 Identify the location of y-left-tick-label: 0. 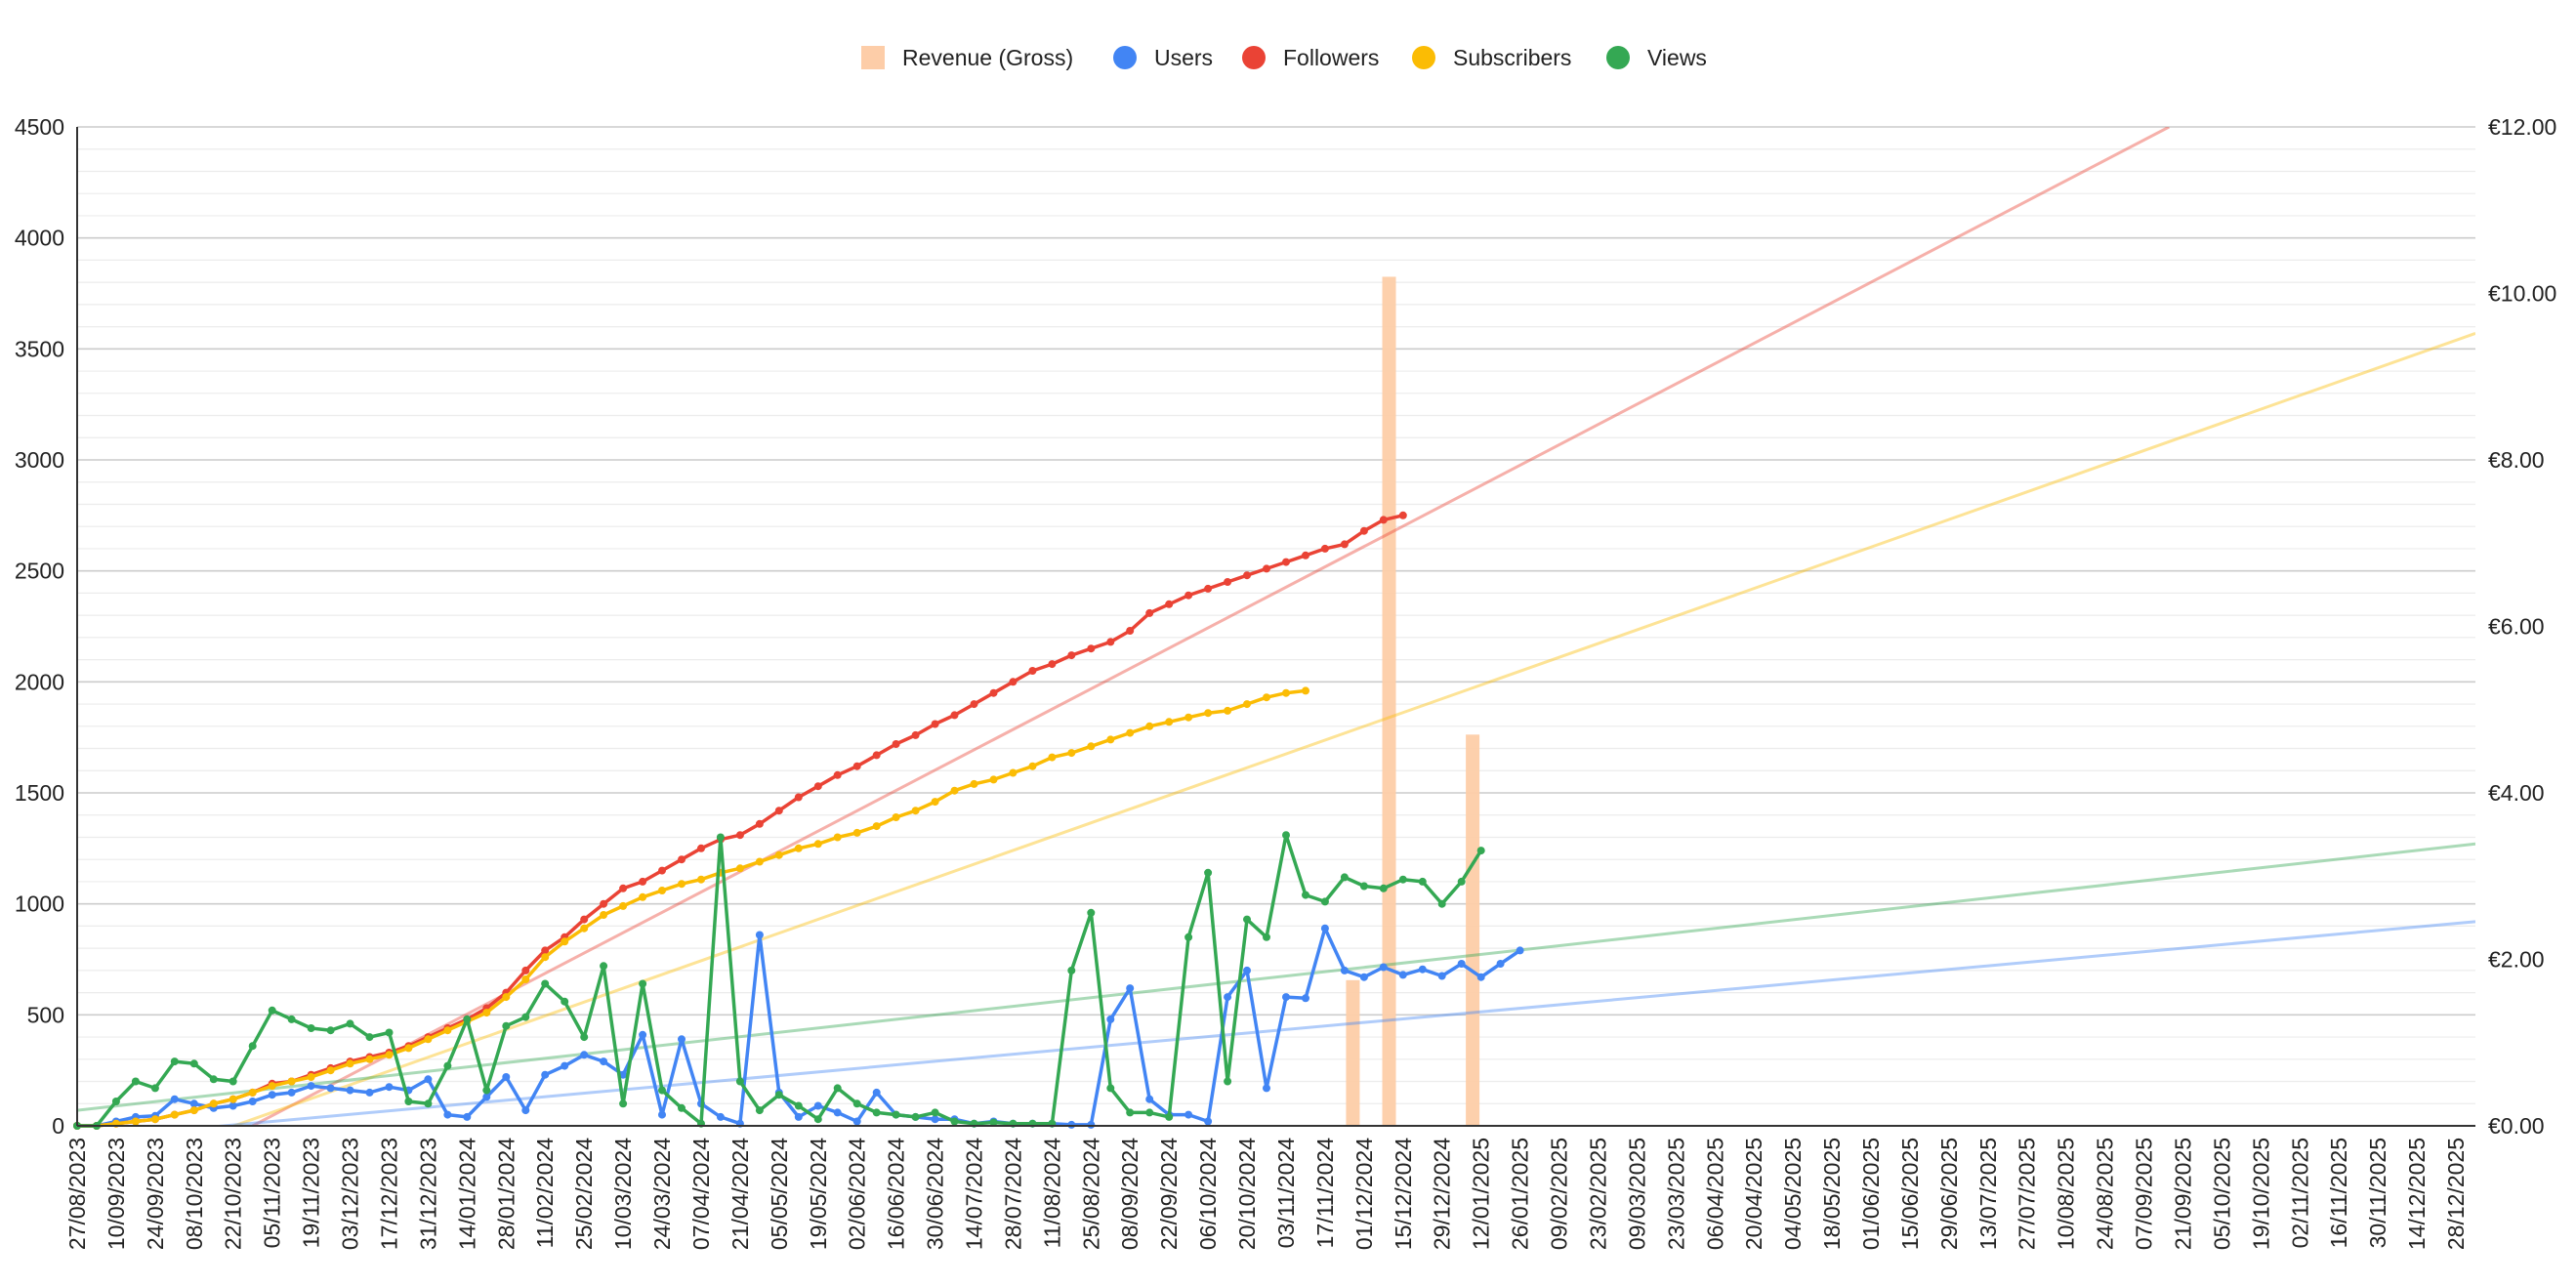
(58, 1126).